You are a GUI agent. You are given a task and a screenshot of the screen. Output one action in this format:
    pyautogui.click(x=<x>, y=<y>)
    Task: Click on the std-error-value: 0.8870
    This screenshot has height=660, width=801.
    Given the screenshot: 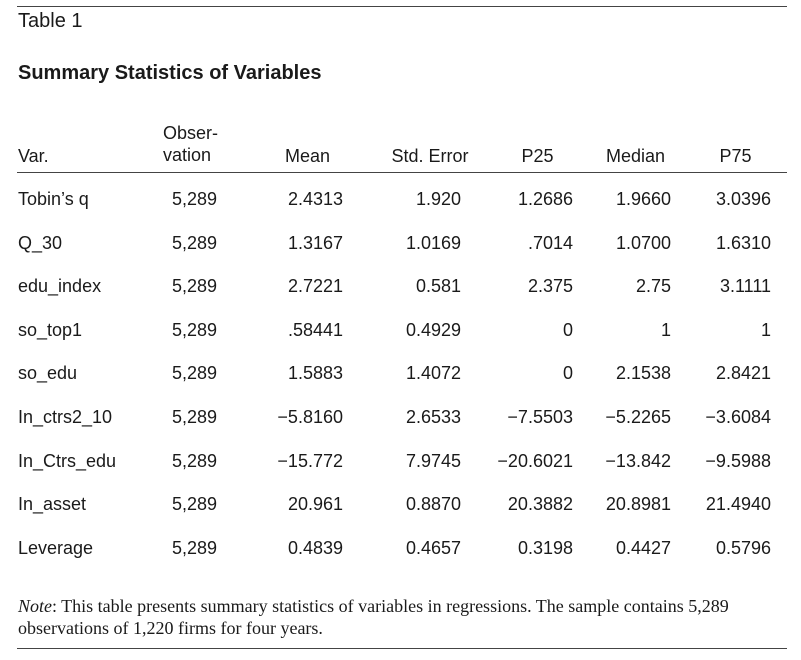 What is the action you would take?
    pyautogui.click(x=433, y=504)
    